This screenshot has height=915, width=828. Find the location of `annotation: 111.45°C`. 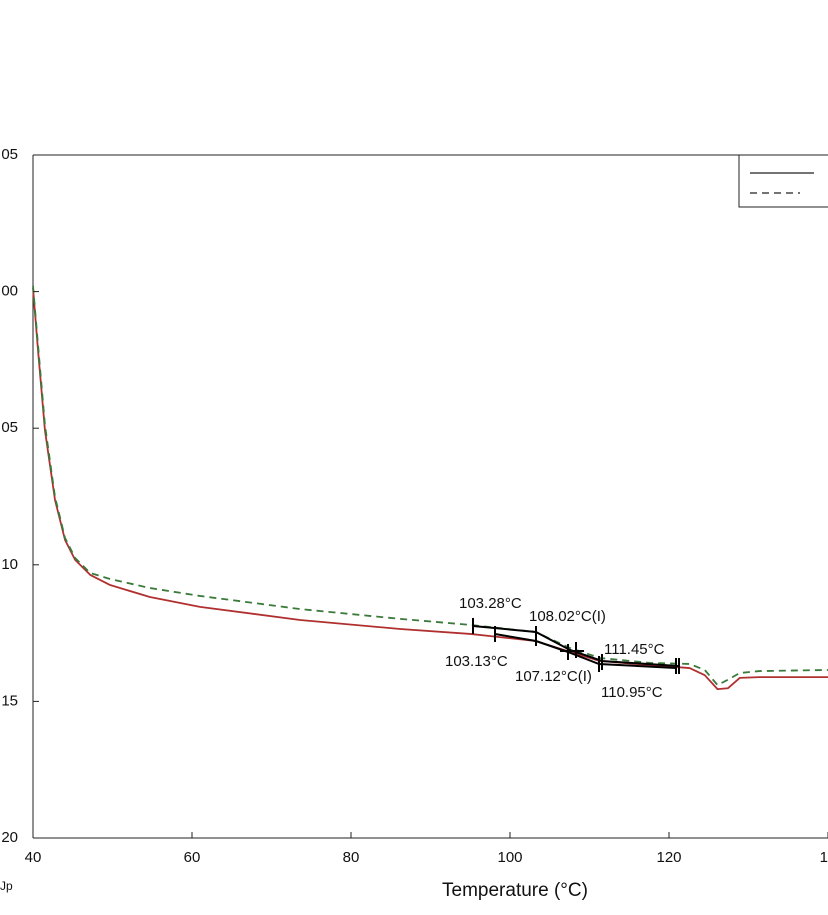

annotation: 111.45°C is located at coordinates (634, 649).